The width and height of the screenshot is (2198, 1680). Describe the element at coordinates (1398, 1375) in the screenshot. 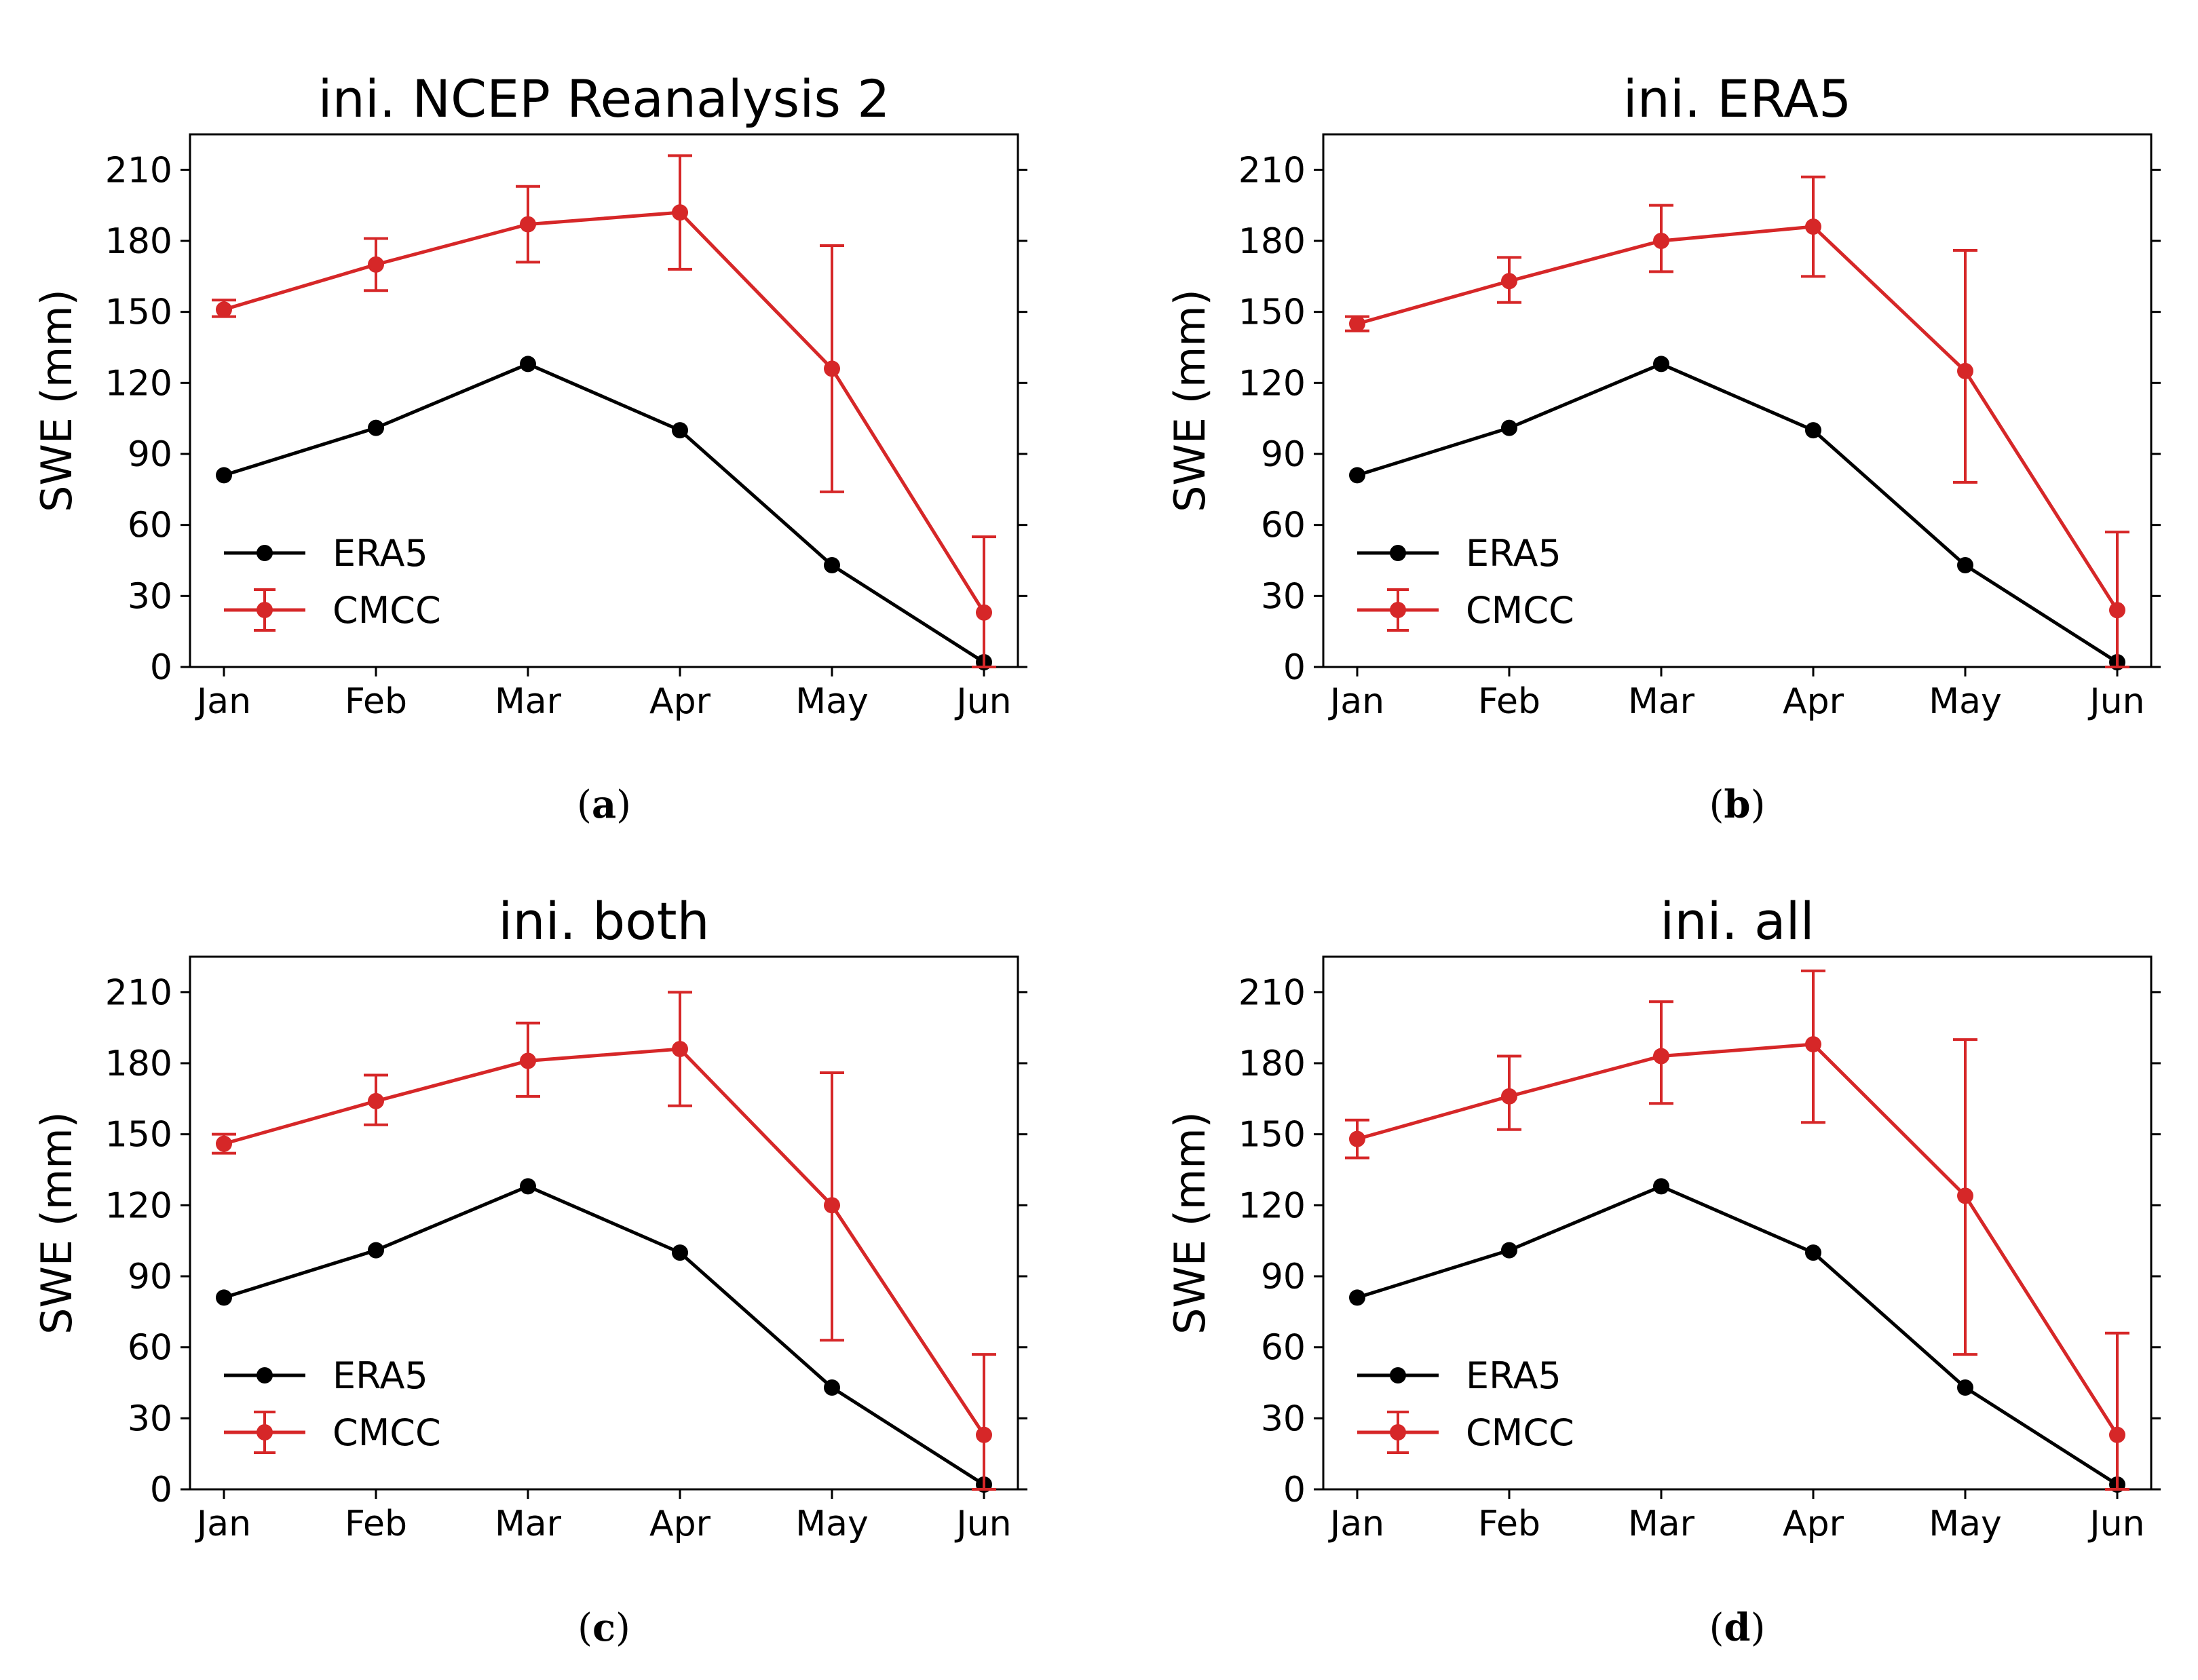

I see `legend-marker` at that location.